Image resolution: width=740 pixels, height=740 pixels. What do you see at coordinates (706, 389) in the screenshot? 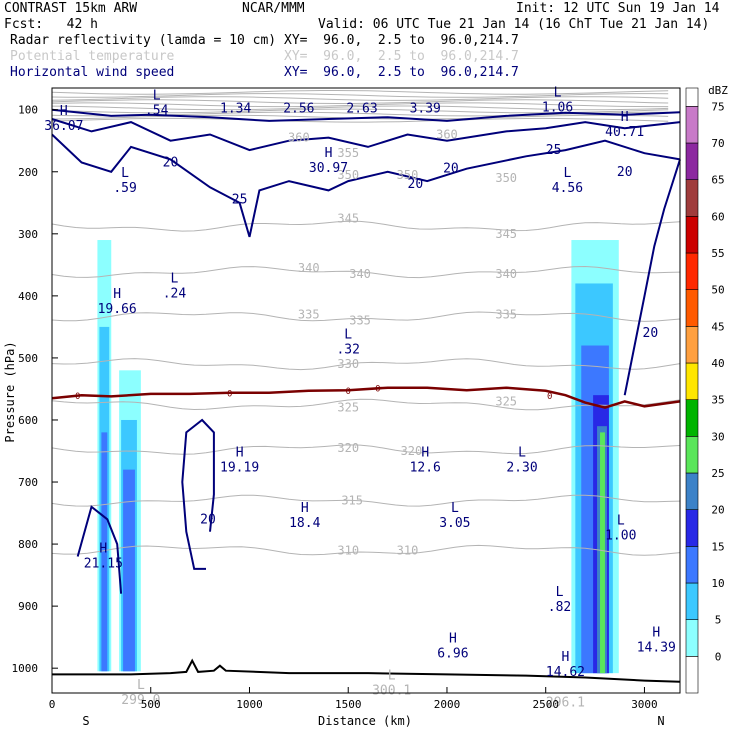
I see `colorbar: 0 5 10 15 20 25 30 35 40 45 50 55 60 65 70 75 dBZ` at bounding box center [706, 389].